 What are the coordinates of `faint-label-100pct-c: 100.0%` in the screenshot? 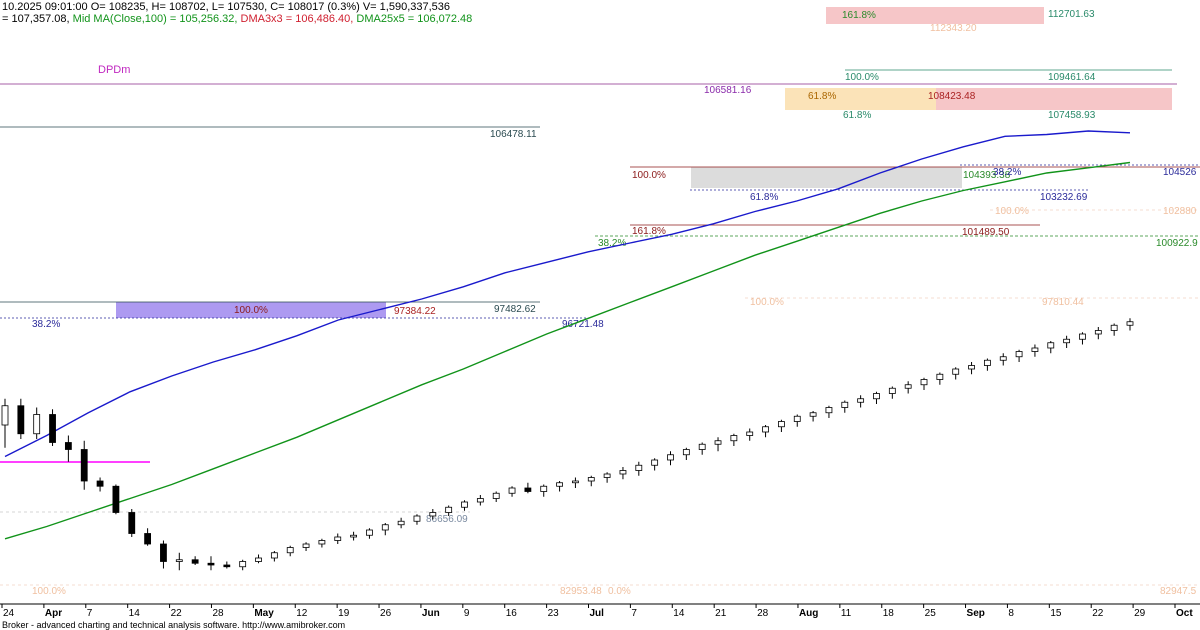 It's located at (49, 591).